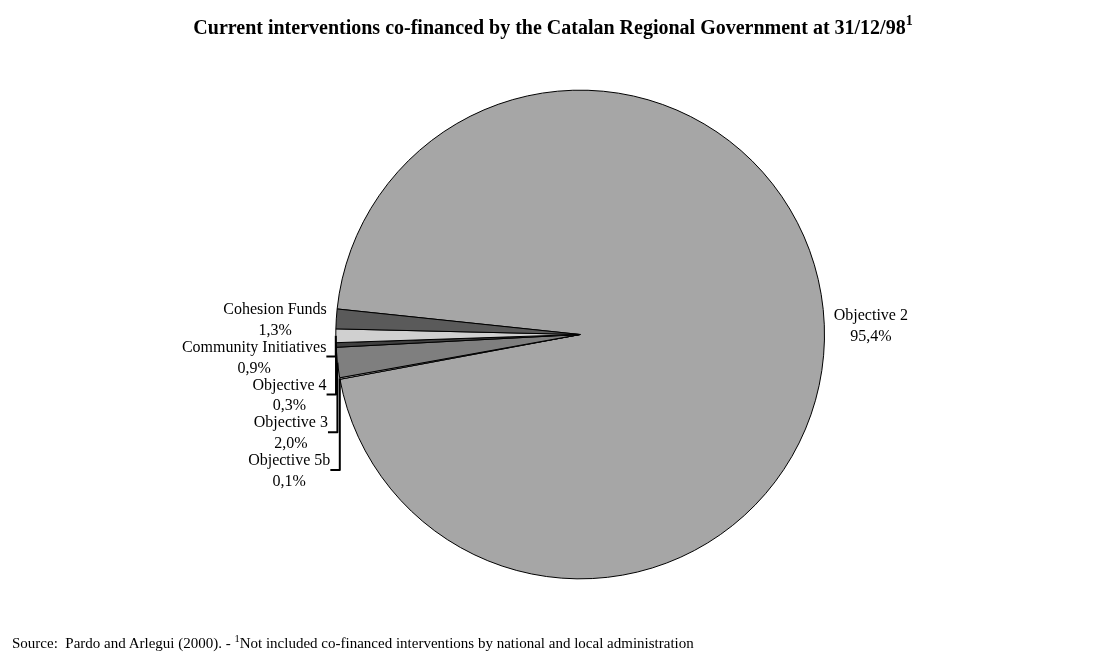 This screenshot has width=1106, height=659. I want to click on slice-label: Objective 3, so click(290, 422).